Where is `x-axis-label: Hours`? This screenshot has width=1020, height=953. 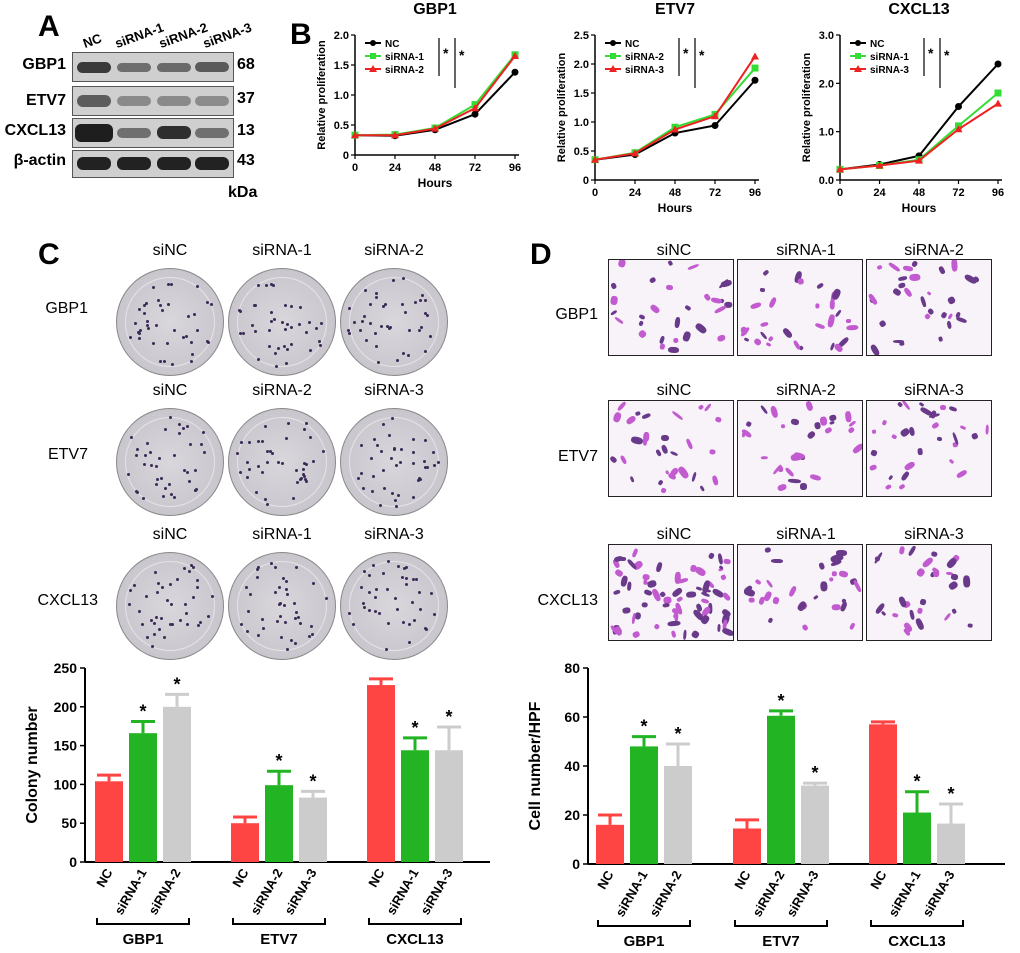
x-axis-label: Hours is located at coordinates (675, 208).